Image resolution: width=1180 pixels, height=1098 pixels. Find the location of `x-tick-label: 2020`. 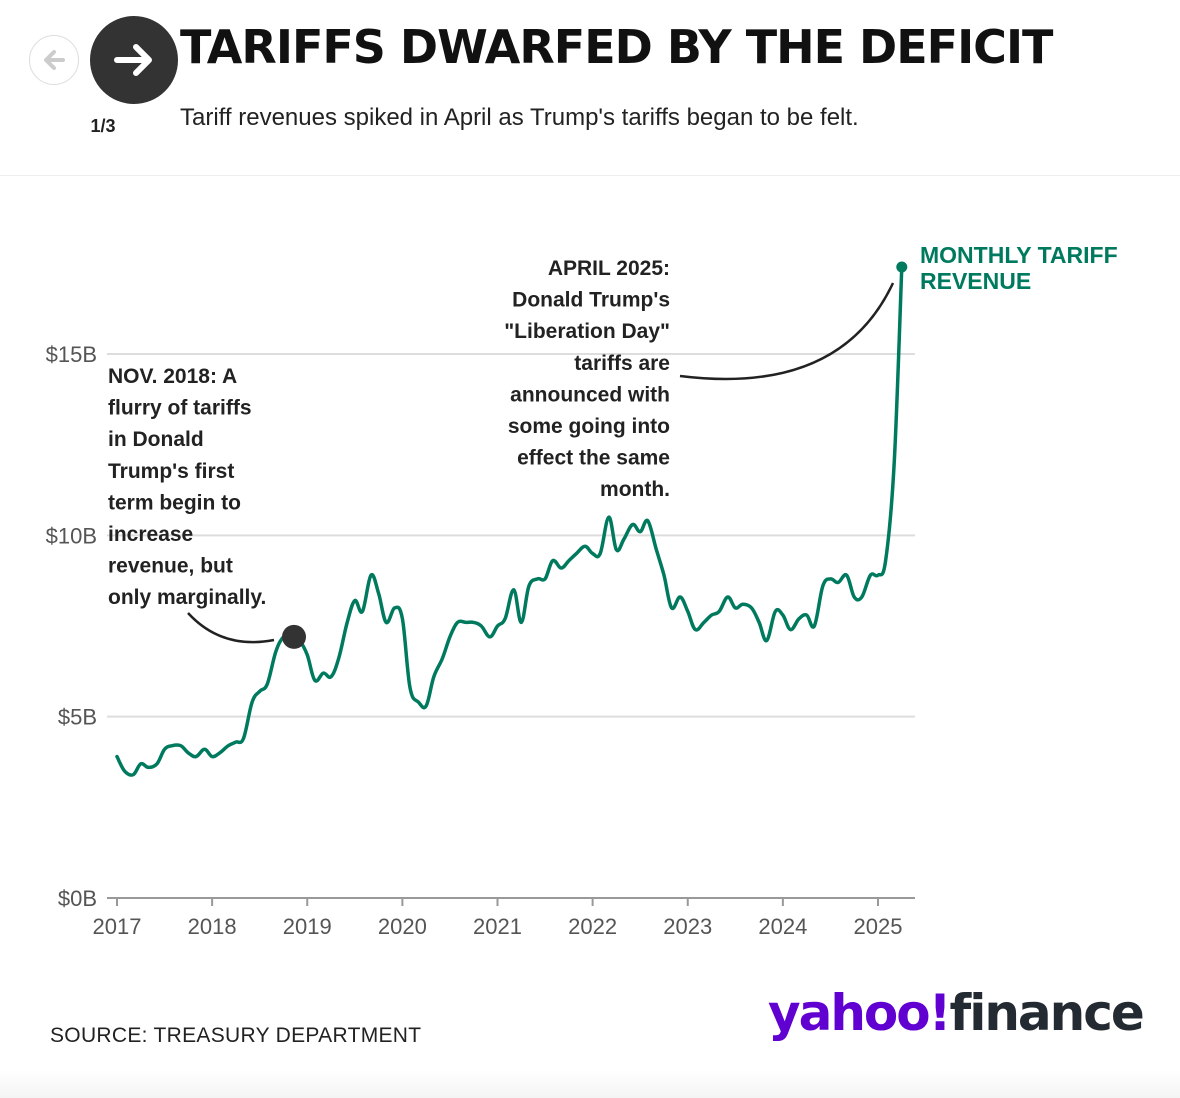

x-tick-label: 2020 is located at coordinates (402, 926).